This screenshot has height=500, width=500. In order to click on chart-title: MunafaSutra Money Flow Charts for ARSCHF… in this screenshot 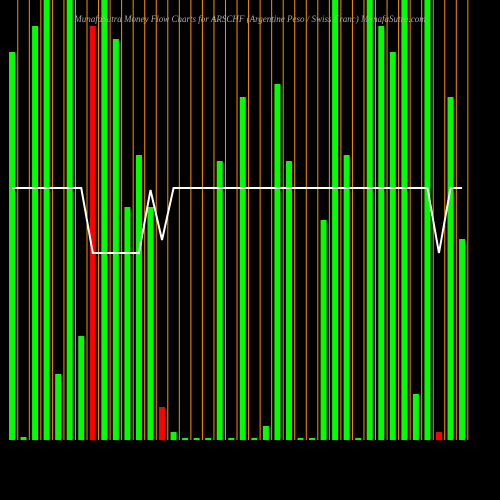, I will do `click(249, 19)`.